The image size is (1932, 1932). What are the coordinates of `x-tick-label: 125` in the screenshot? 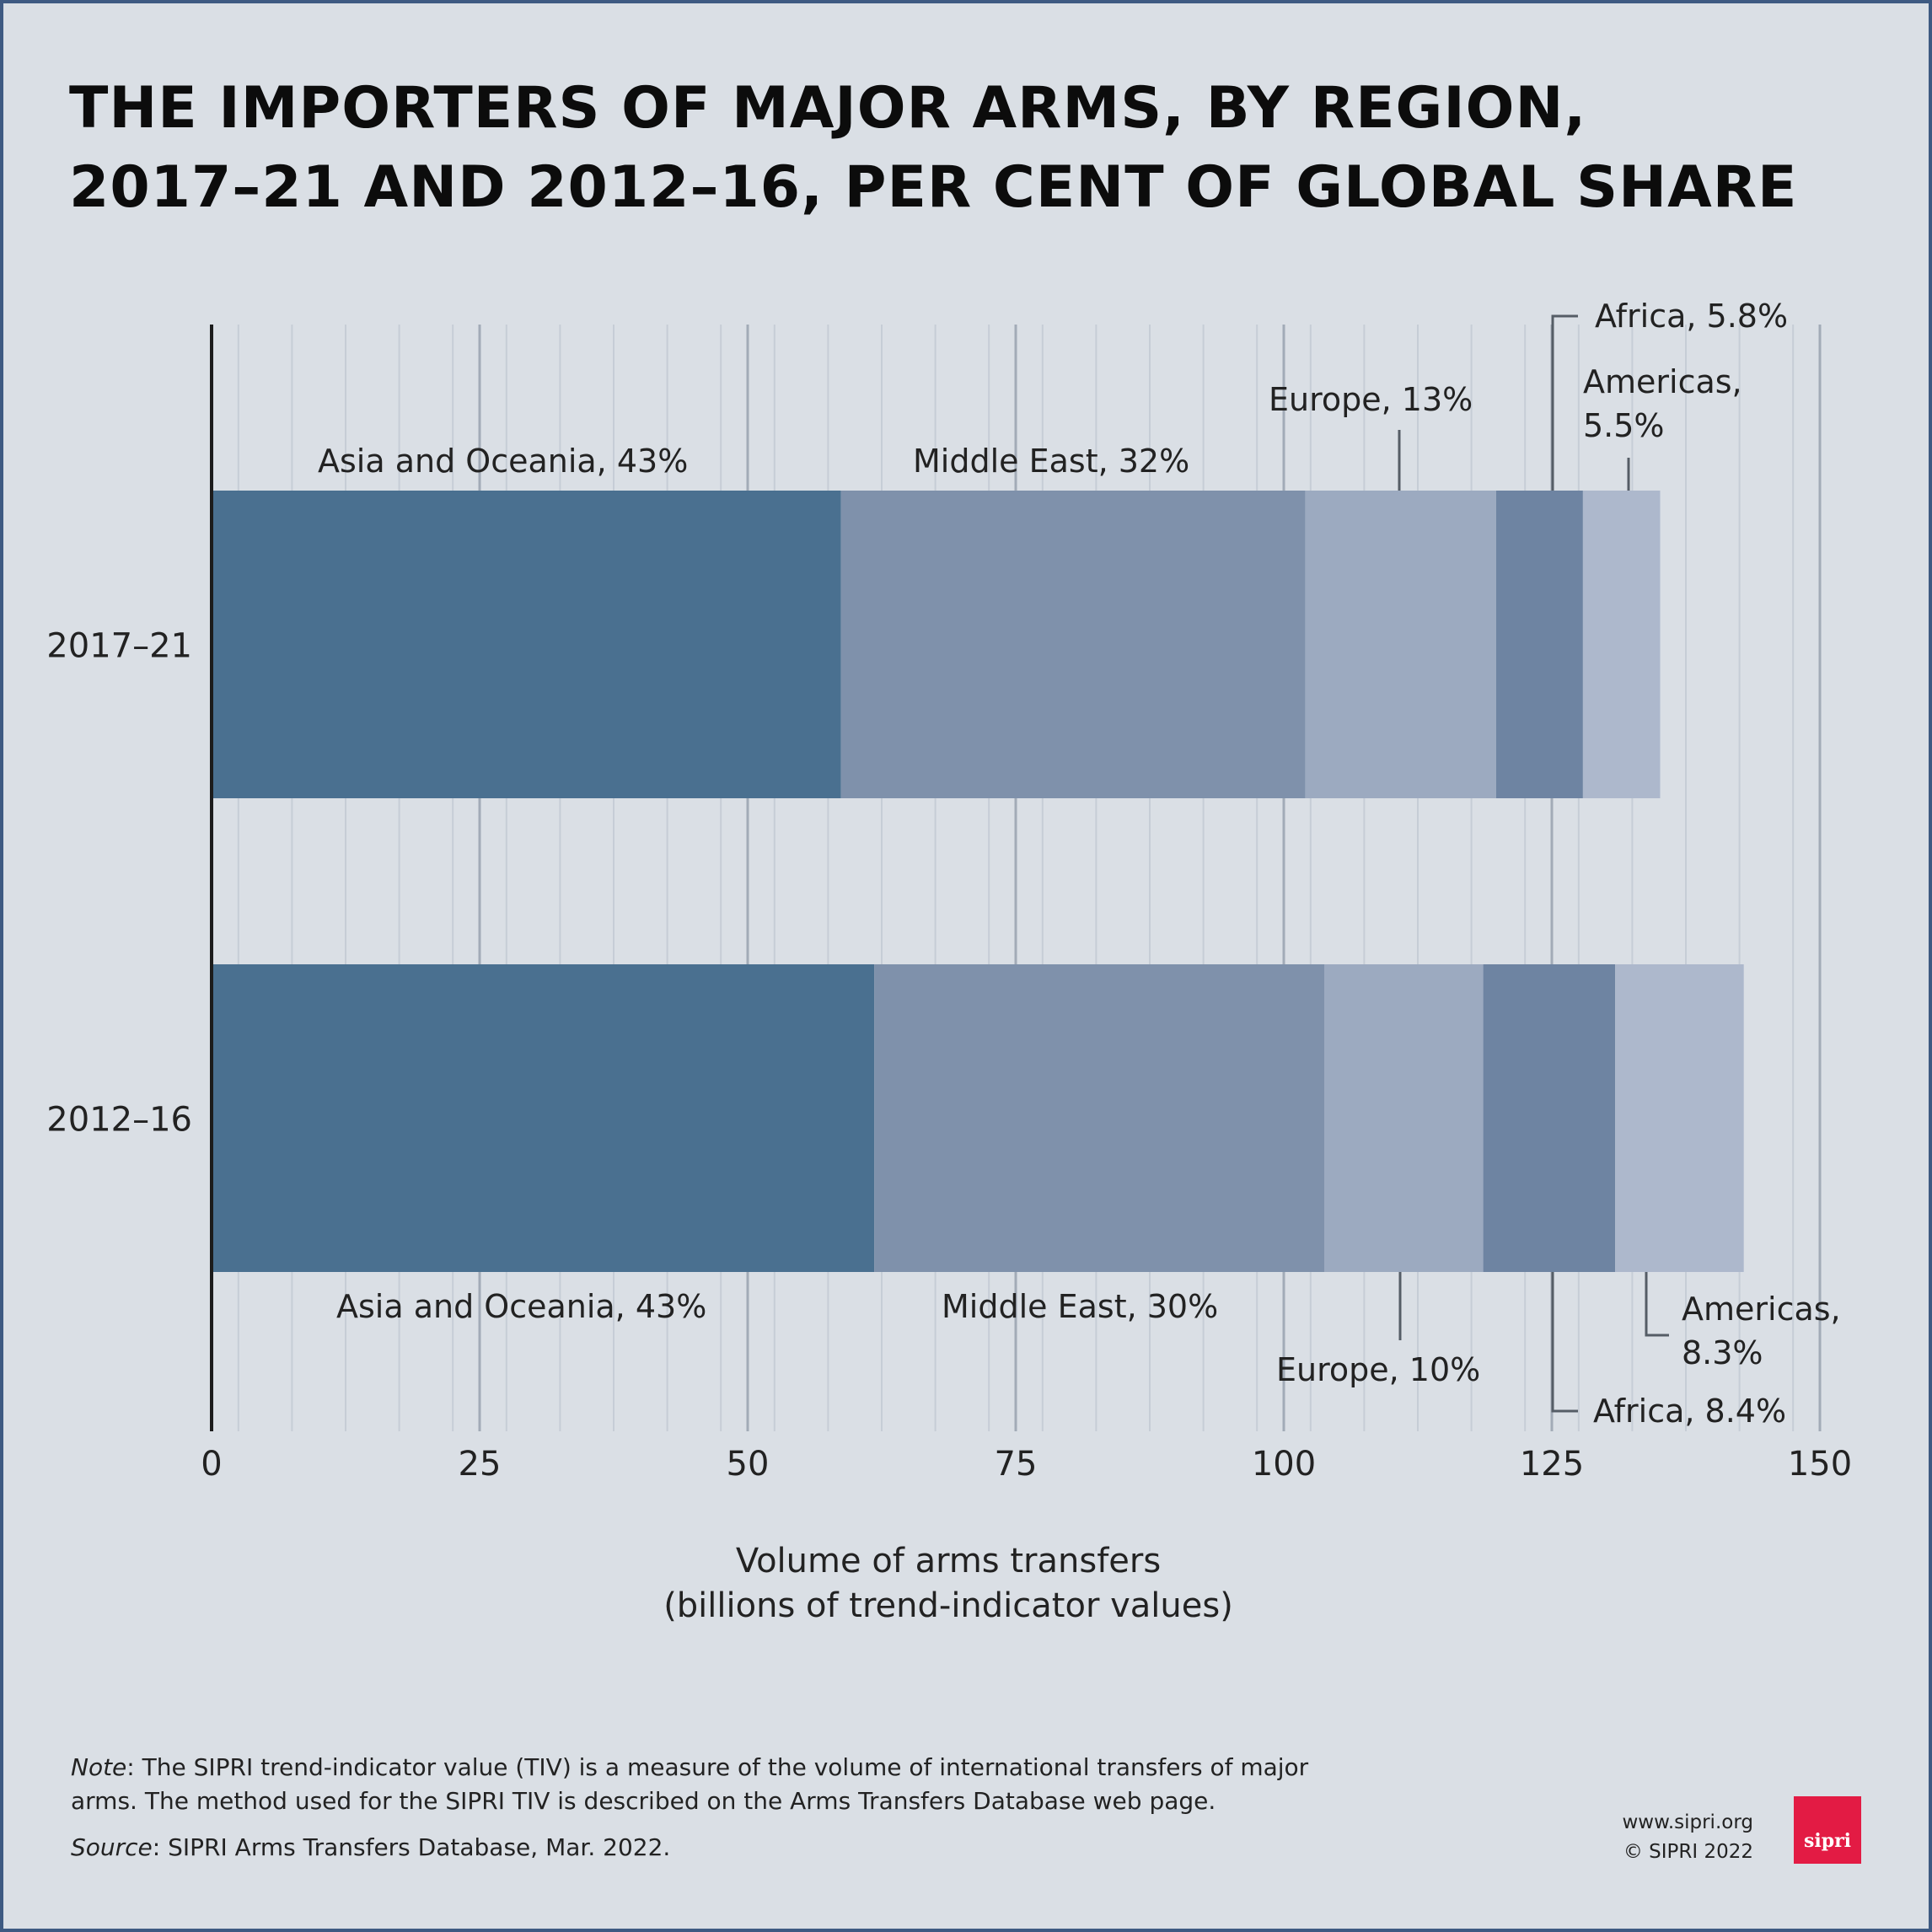 It's located at (1552, 1464).